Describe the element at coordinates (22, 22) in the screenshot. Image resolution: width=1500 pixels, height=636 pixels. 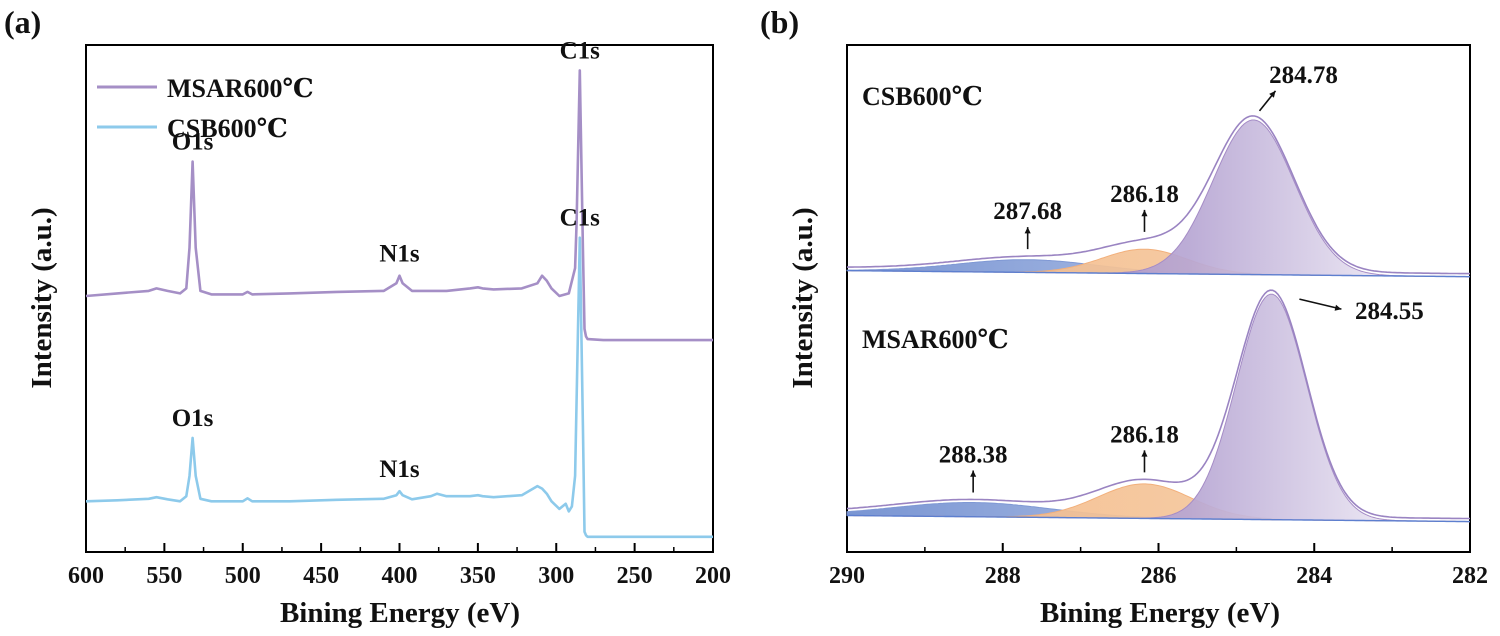
I see `panel-a-label: (a)` at that location.